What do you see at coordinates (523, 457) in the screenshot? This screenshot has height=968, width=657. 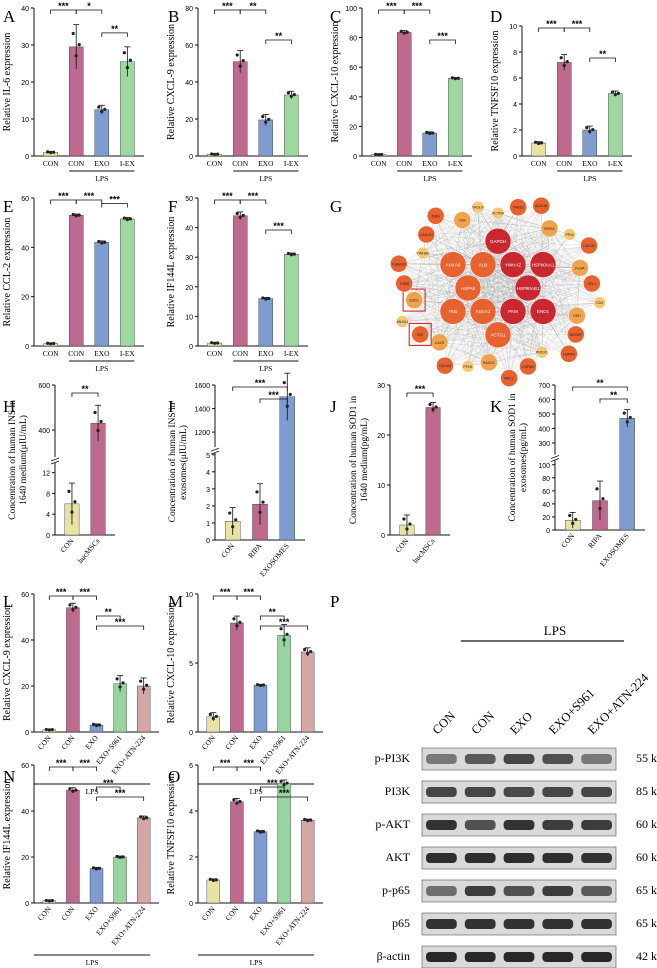 I see `y-axis-label-line2: exosomes(pg/mL)` at bounding box center [523, 457].